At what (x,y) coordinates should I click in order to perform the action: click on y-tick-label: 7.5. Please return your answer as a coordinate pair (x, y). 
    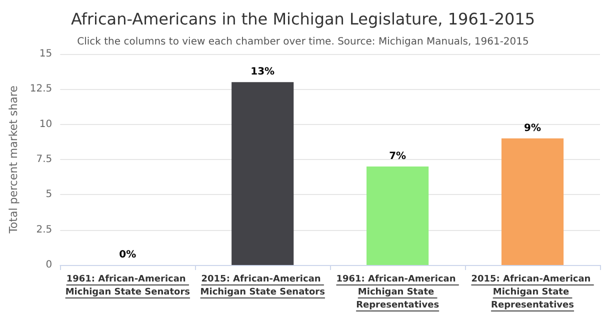
    Looking at the image, I should click on (44, 159).